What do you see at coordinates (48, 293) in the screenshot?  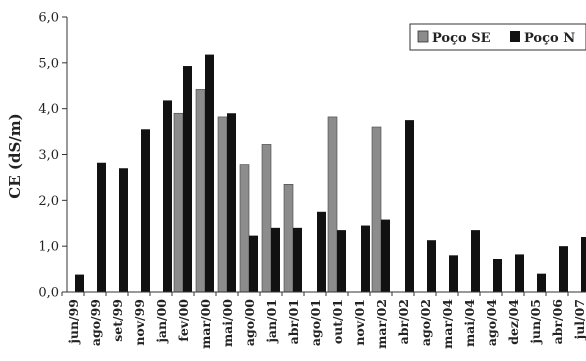 I see `y-tick-label: 0,0` at bounding box center [48, 293].